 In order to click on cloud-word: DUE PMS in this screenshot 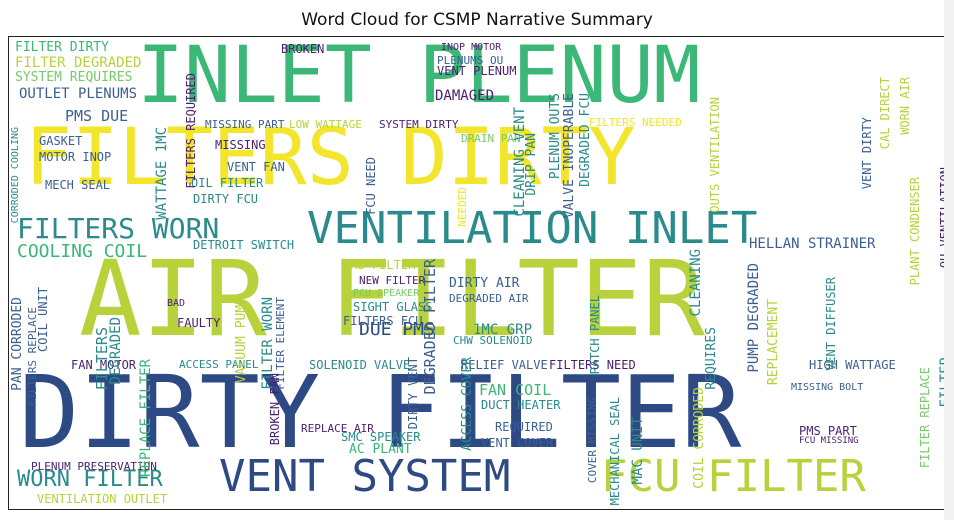, I will do `click(397, 329)`.